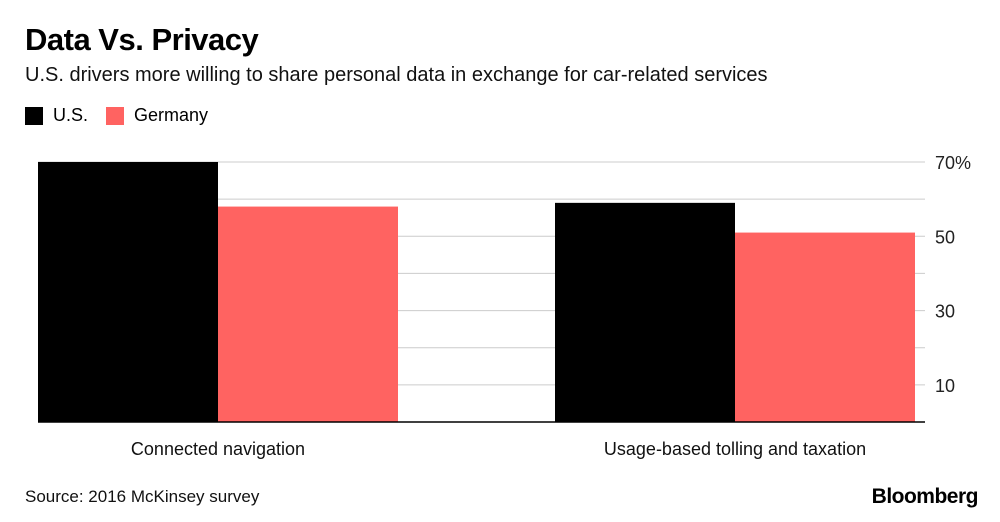 The image size is (1000, 522). I want to click on y-tick-label: 30, so click(945, 312).